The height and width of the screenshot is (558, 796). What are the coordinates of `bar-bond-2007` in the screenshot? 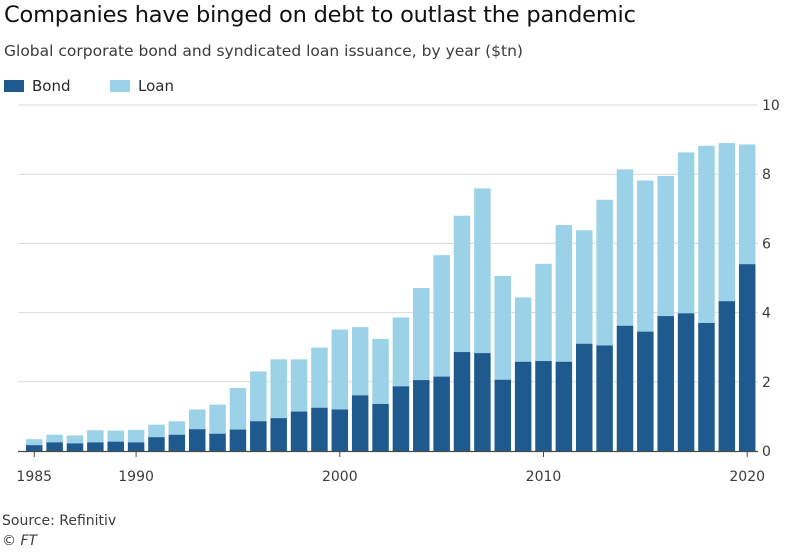 It's located at (482, 402).